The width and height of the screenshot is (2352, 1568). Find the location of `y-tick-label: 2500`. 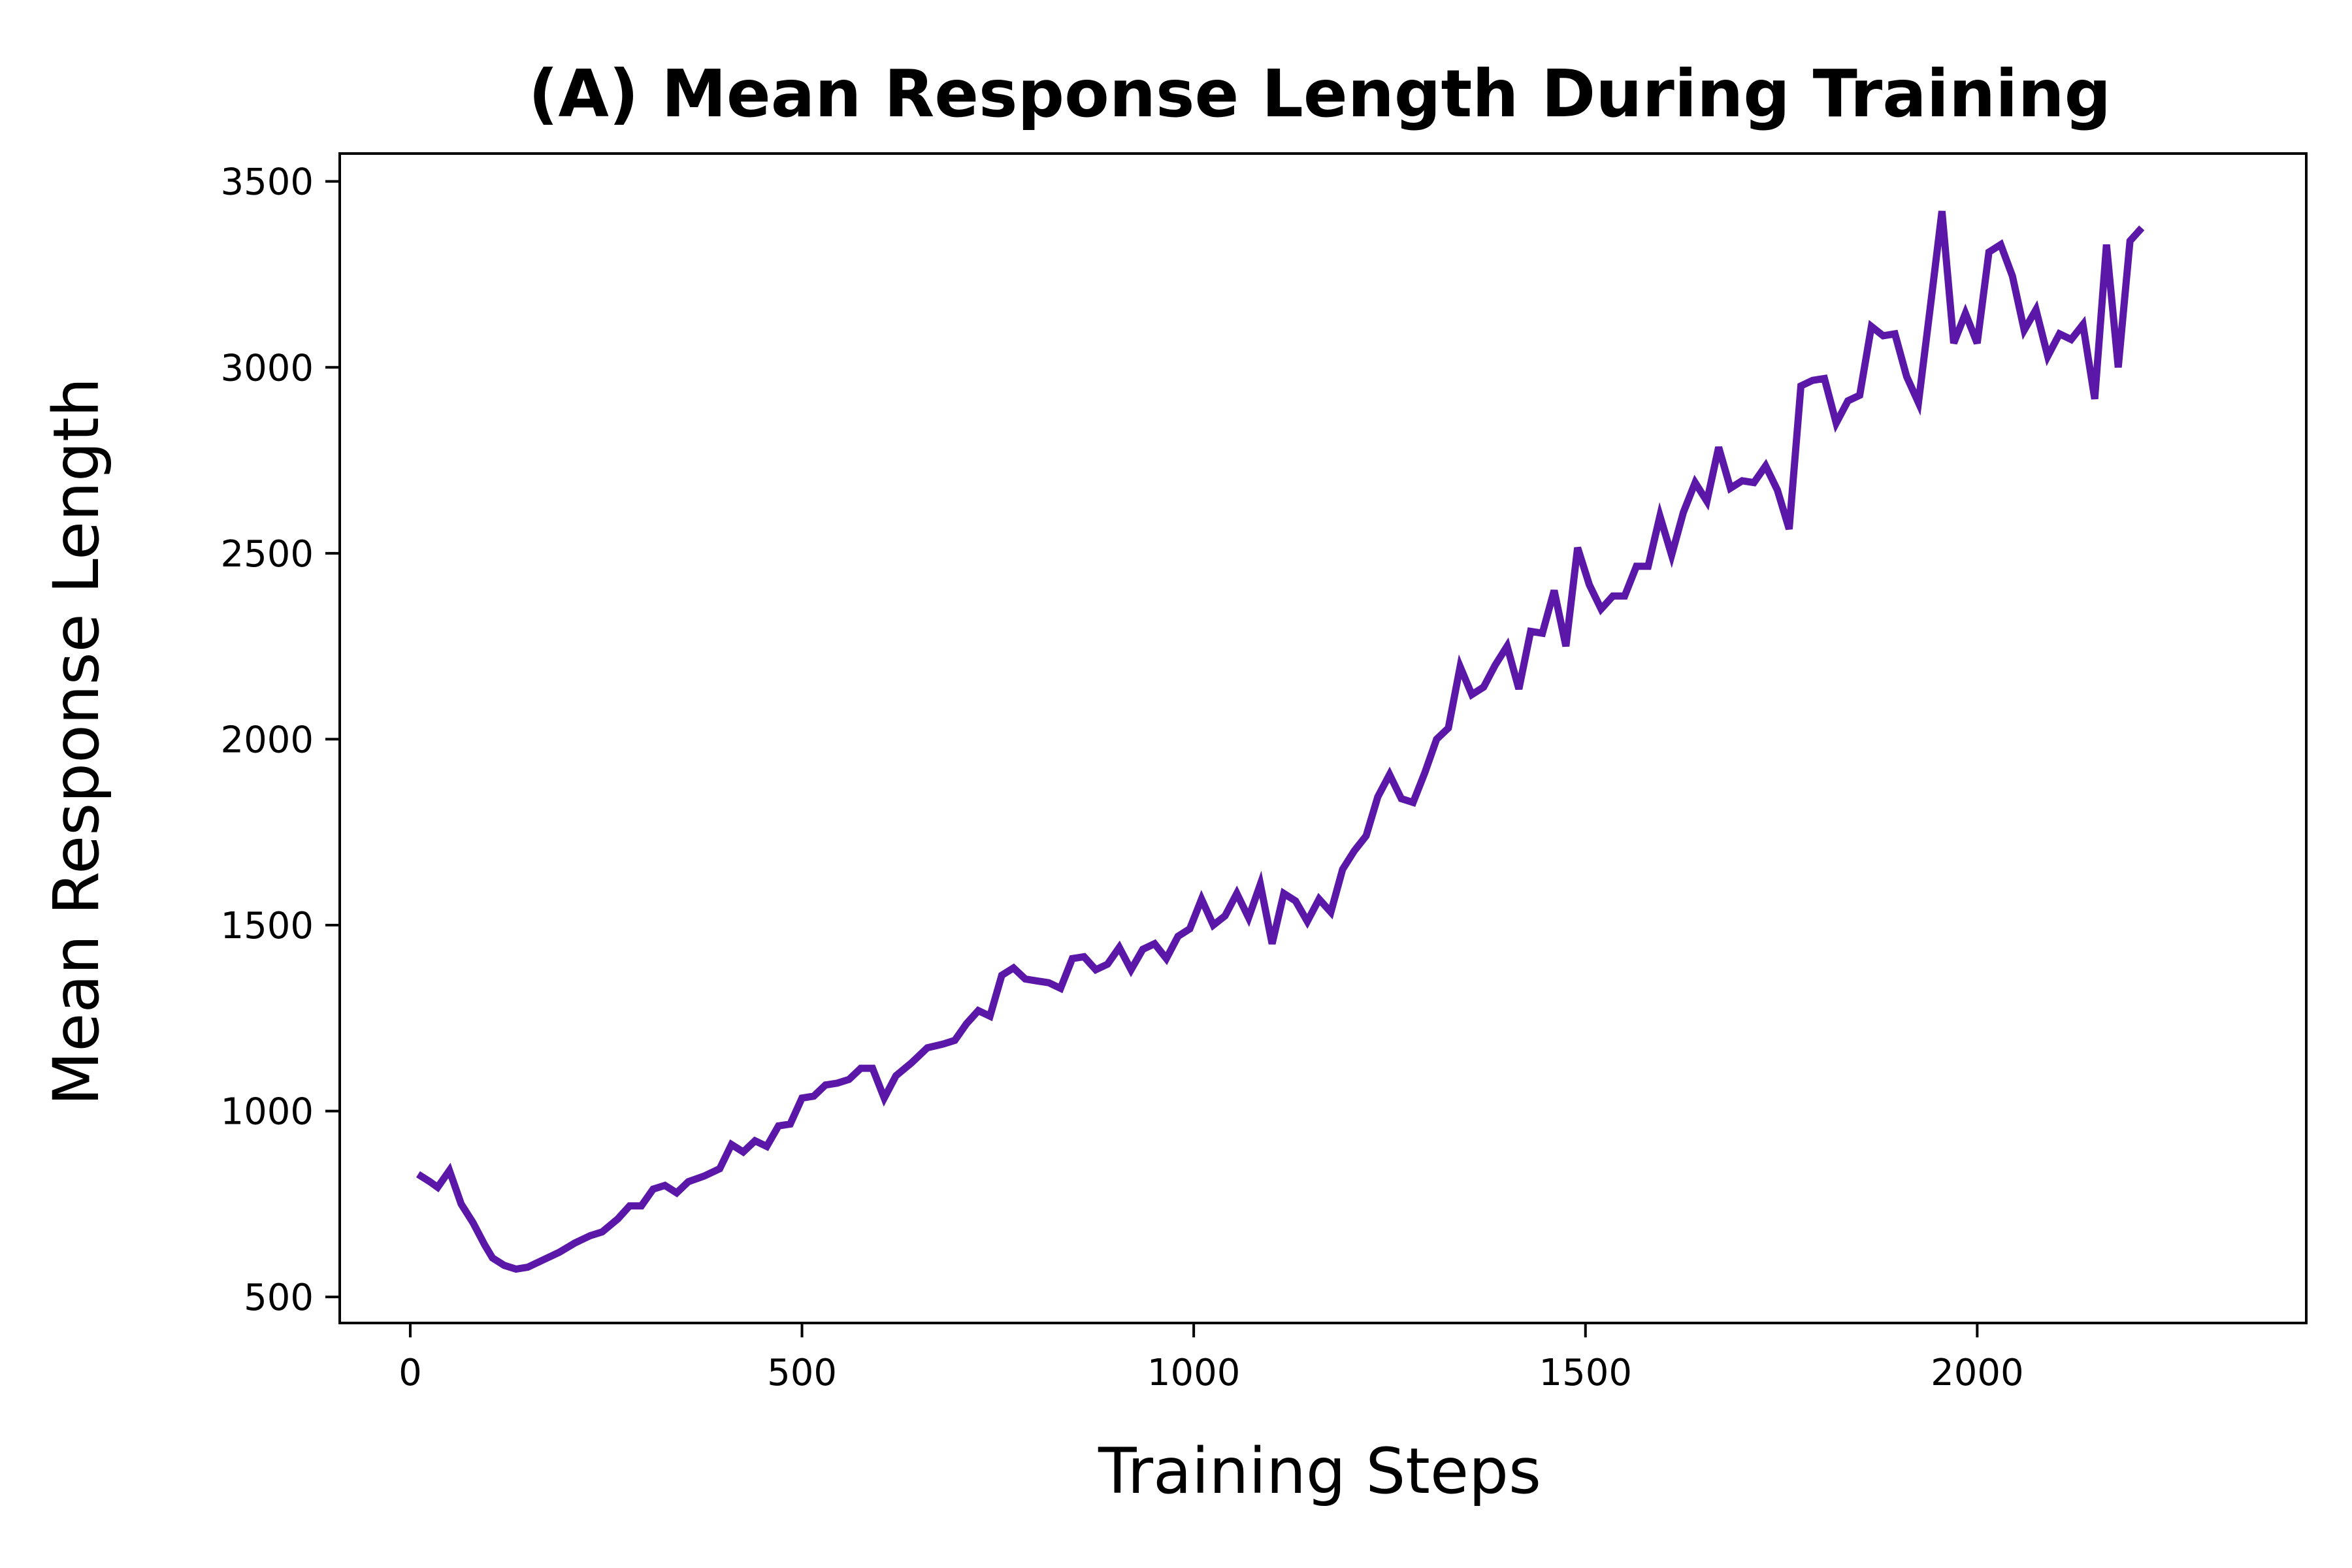

y-tick-label: 2500 is located at coordinates (267, 554).